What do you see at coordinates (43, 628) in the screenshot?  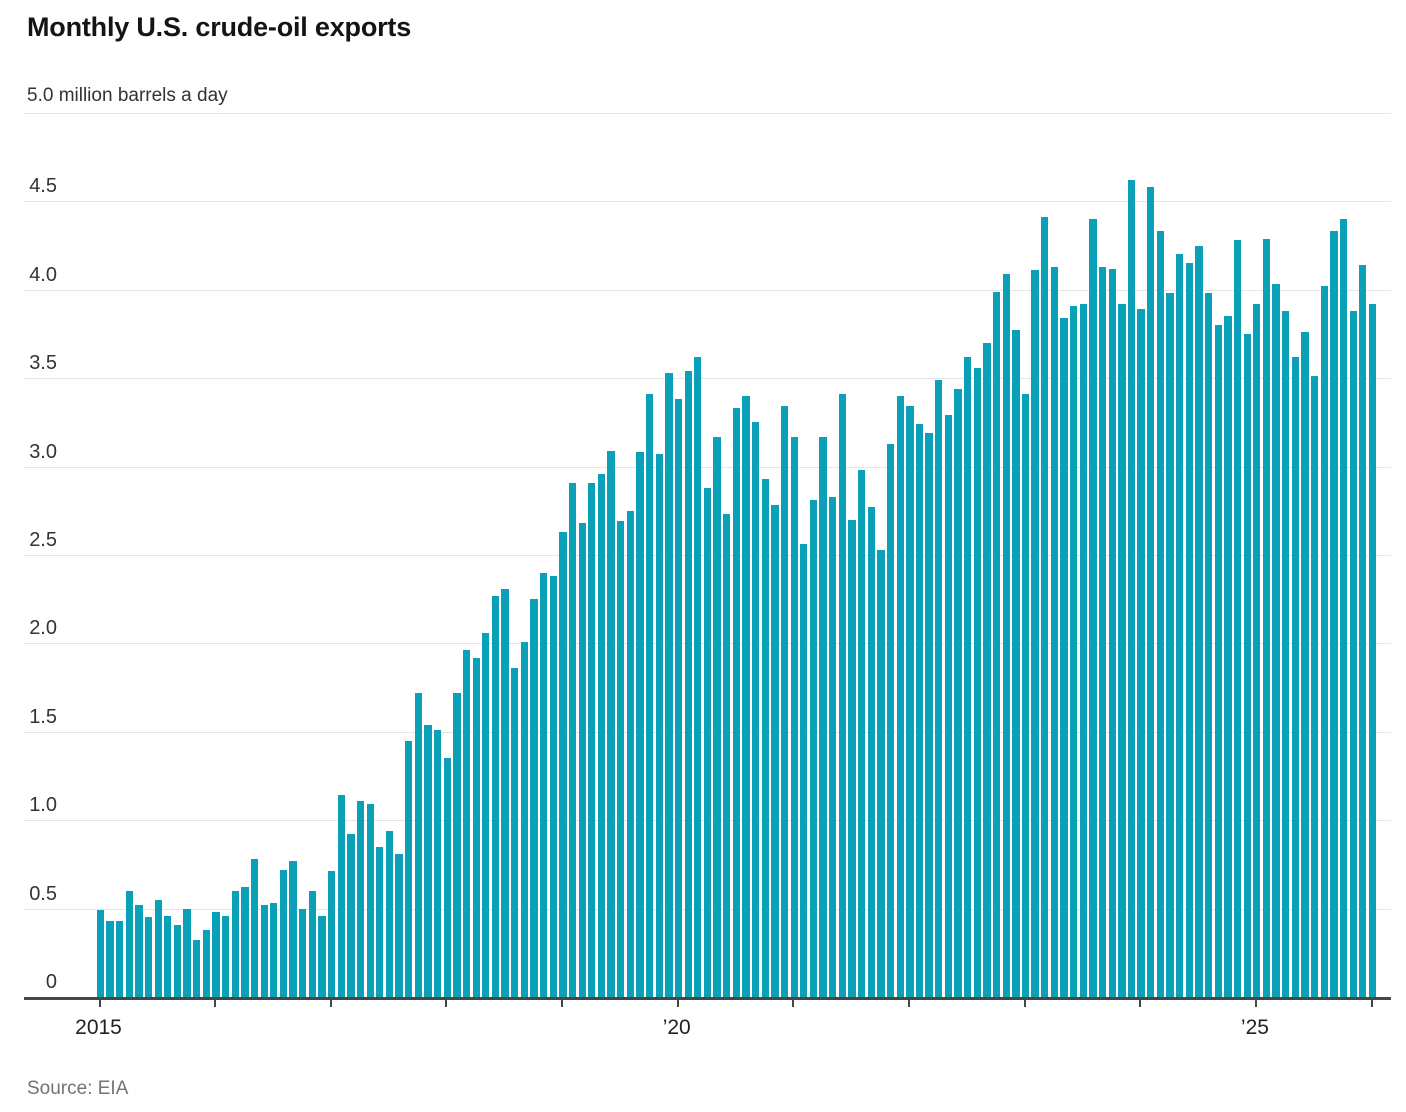 I see `y-axis-tick-label-2.0: 2.0` at bounding box center [43, 628].